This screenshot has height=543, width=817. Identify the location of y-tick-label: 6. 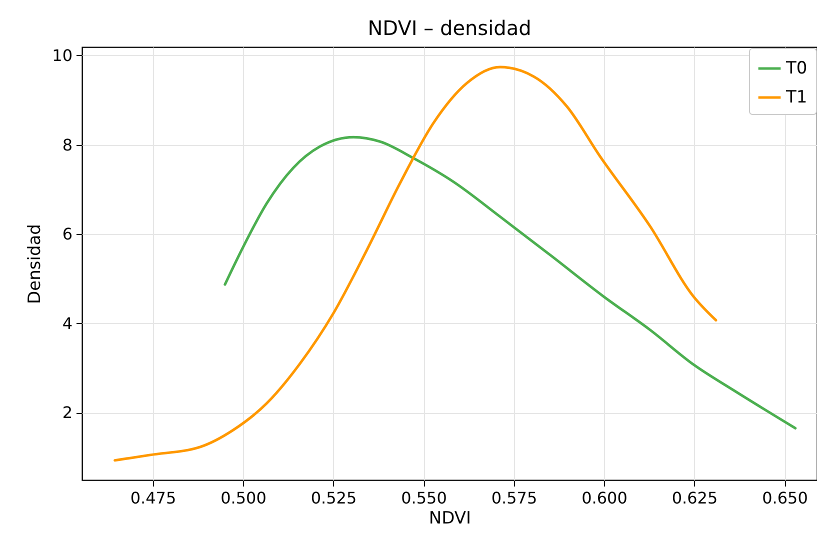
(67, 234).